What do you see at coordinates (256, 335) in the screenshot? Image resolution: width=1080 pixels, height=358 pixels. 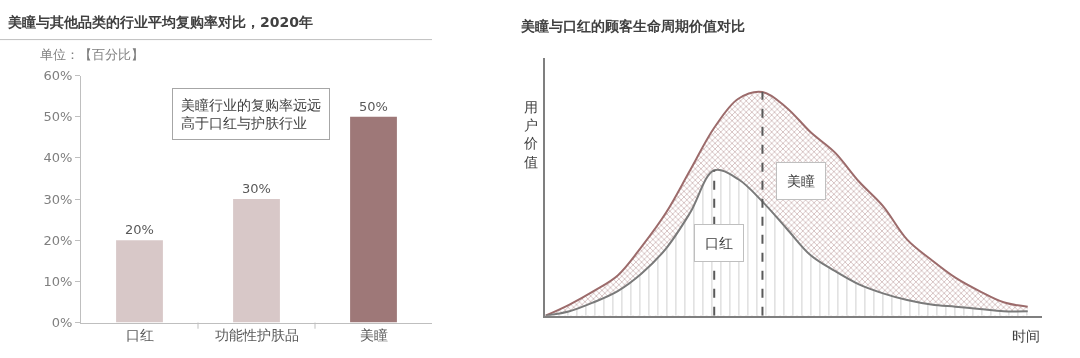 I see `x-tick-label: 功能性护肤品` at bounding box center [256, 335].